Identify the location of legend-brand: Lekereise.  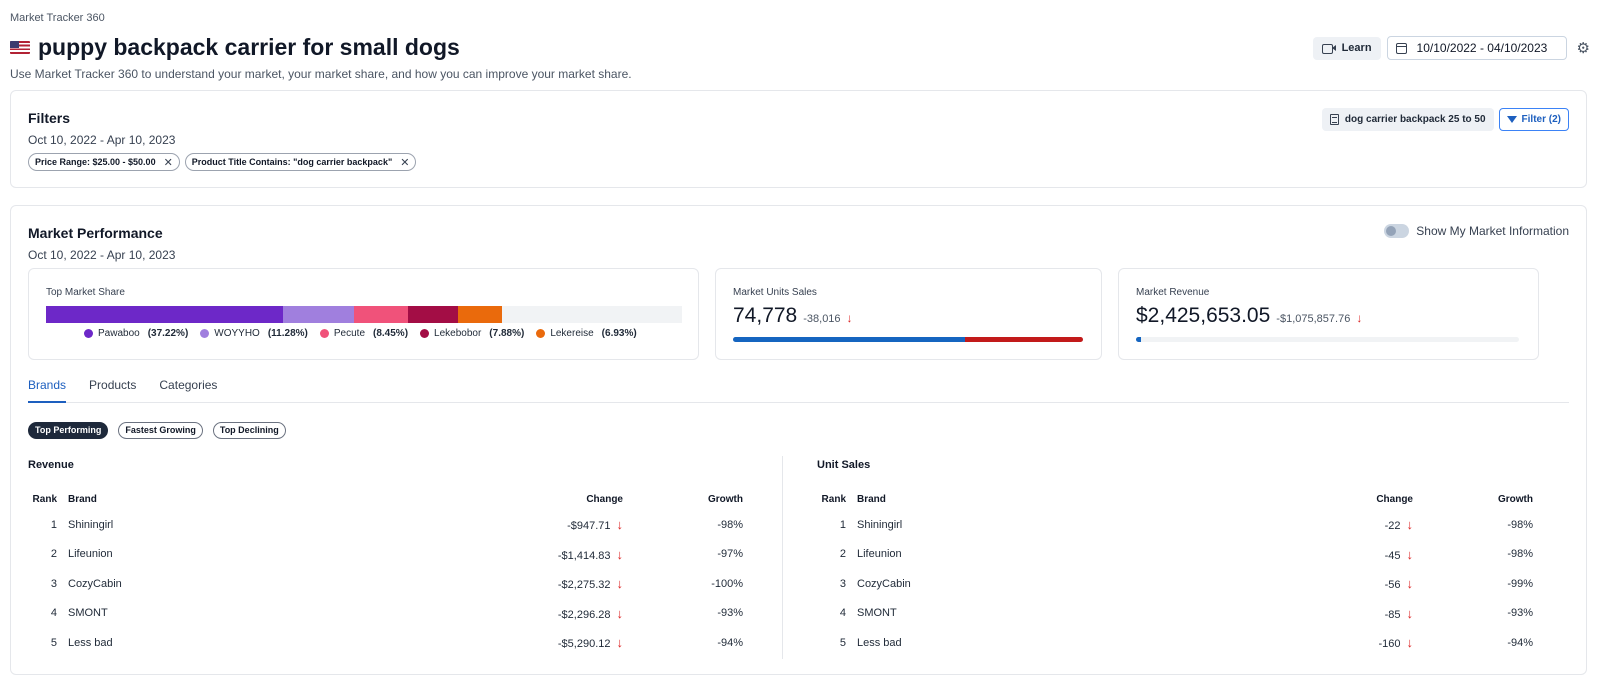
(572, 333).